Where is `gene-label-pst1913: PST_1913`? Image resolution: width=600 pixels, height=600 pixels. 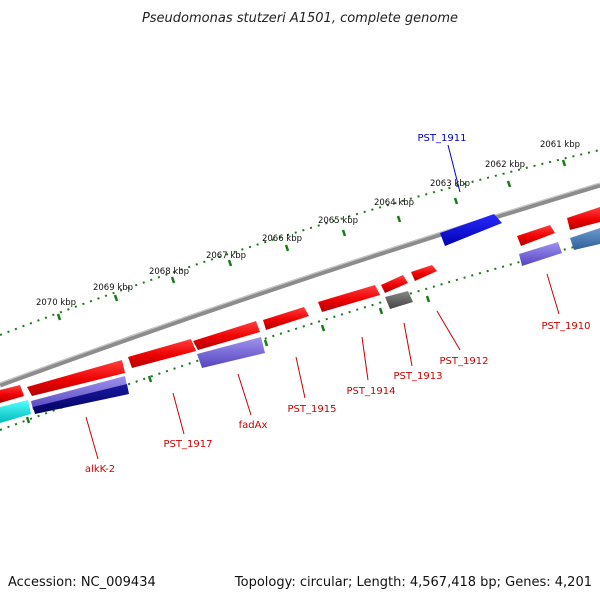 gene-label-pst1913: PST_1913 is located at coordinates (418, 376).